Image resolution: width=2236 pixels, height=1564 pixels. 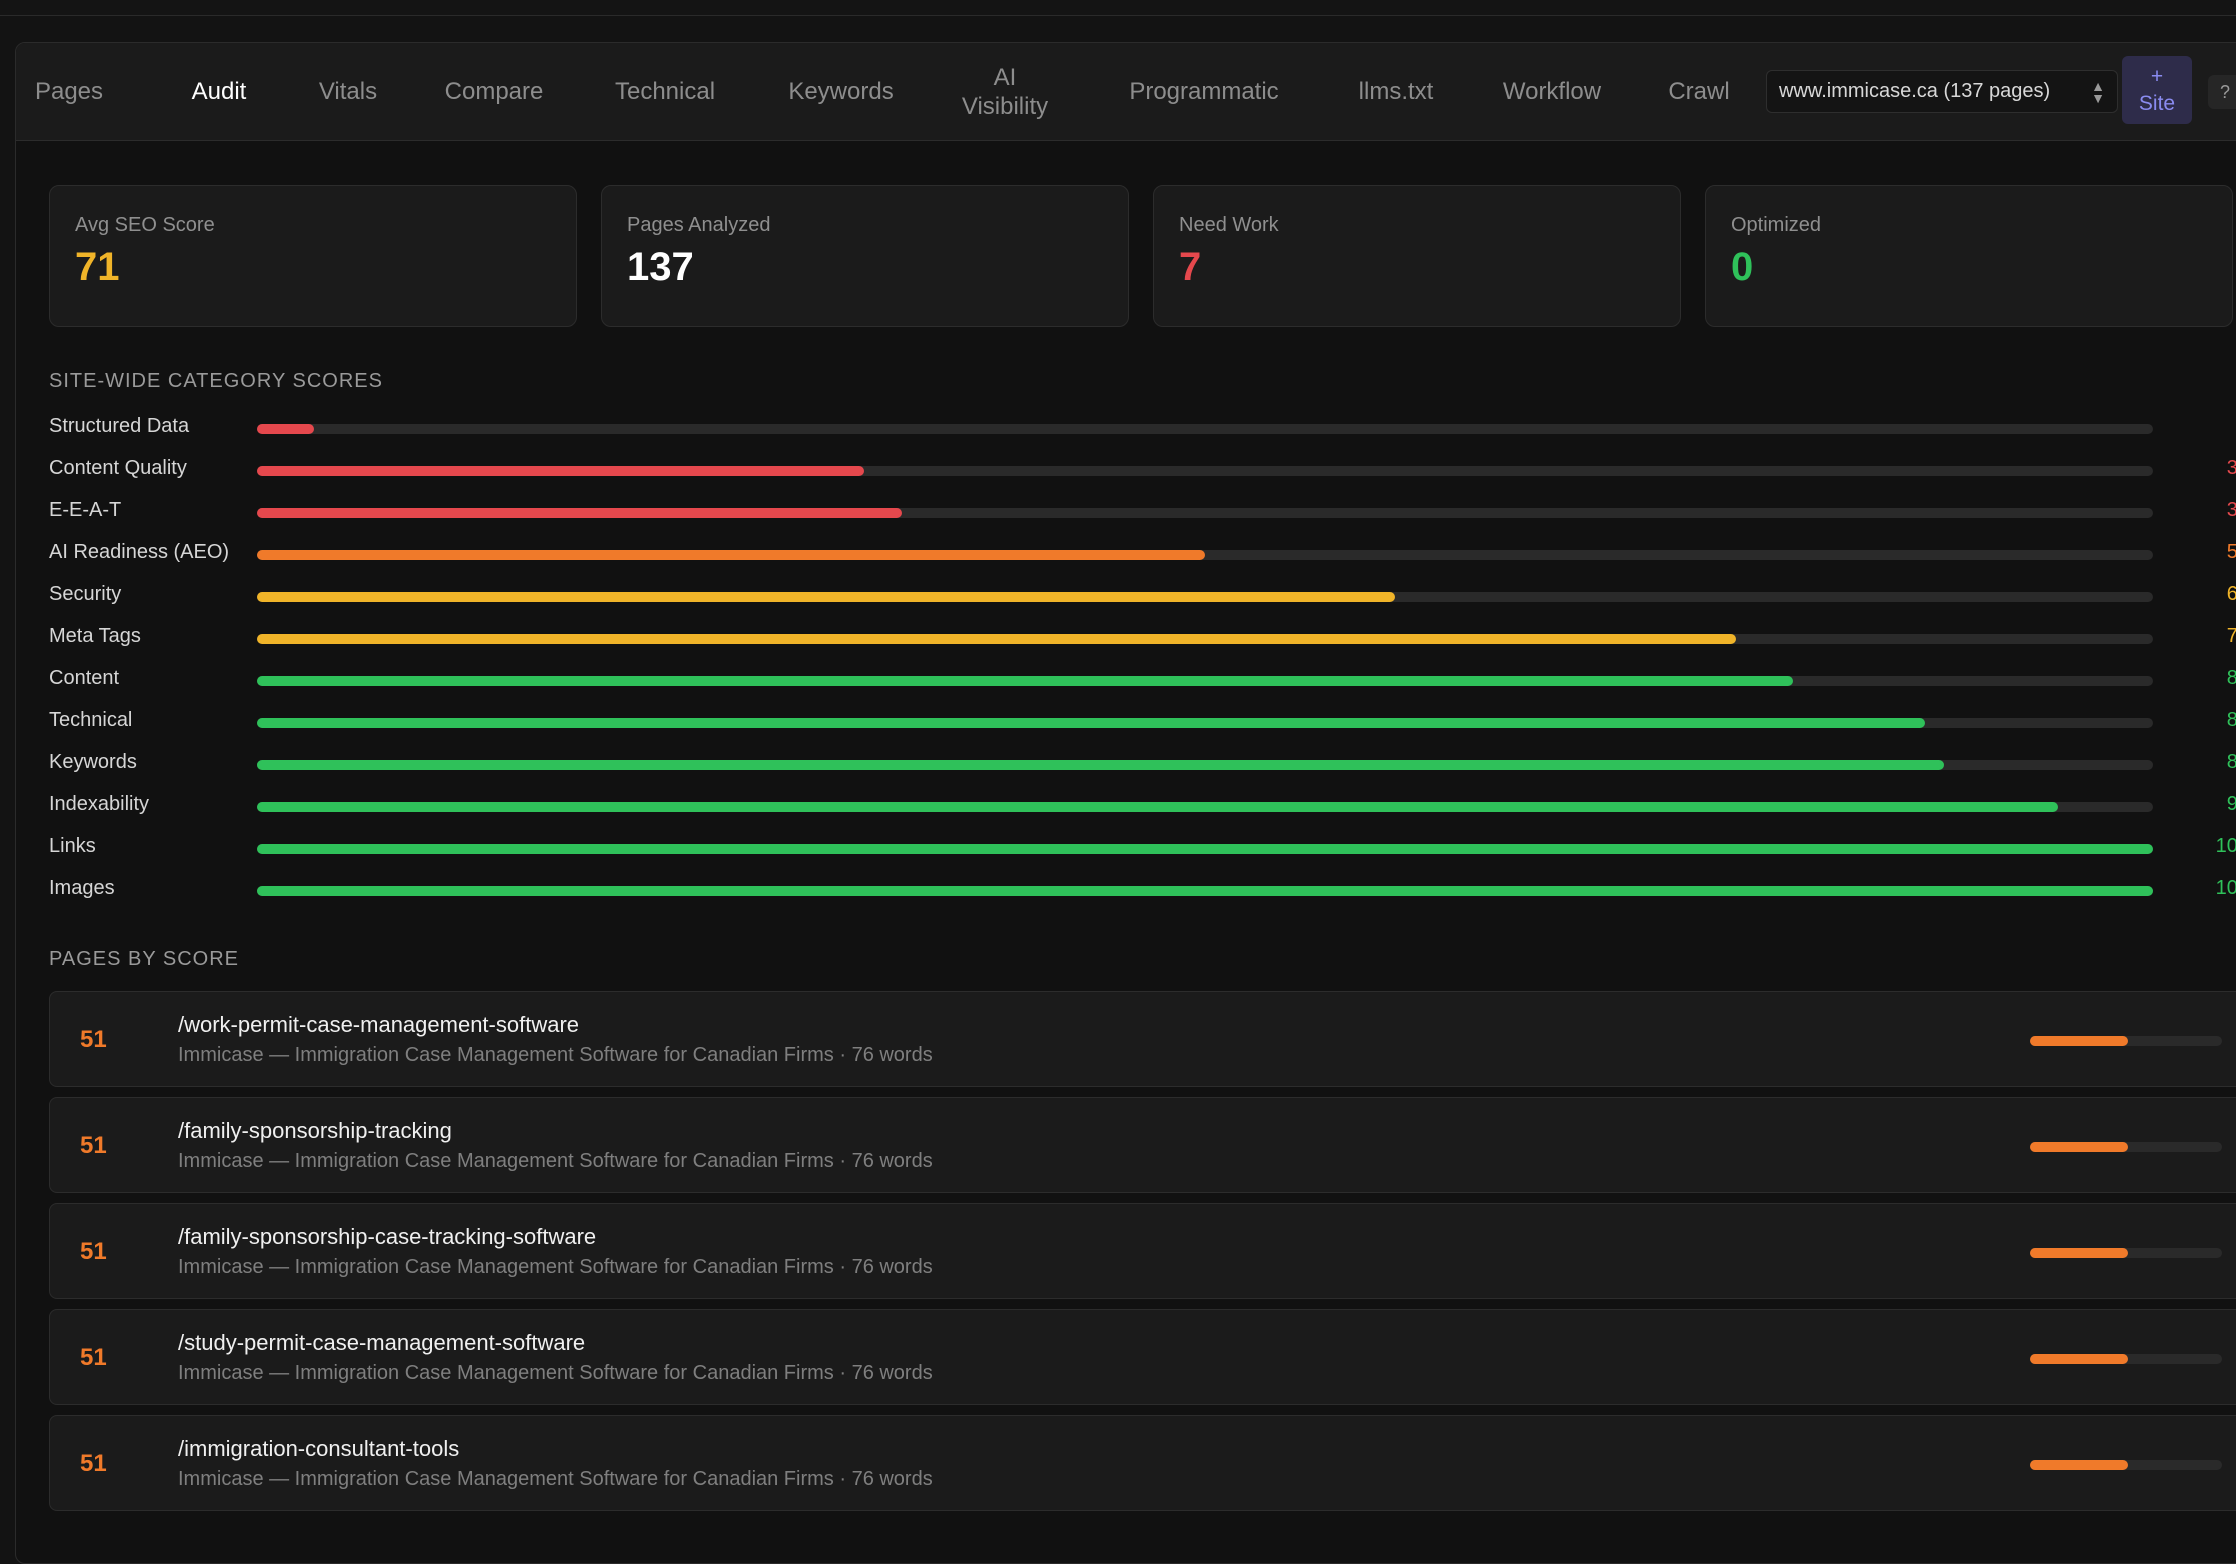 What do you see at coordinates (1969, 256) in the screenshot?
I see `stat-card-optimized: Optimized 0` at bounding box center [1969, 256].